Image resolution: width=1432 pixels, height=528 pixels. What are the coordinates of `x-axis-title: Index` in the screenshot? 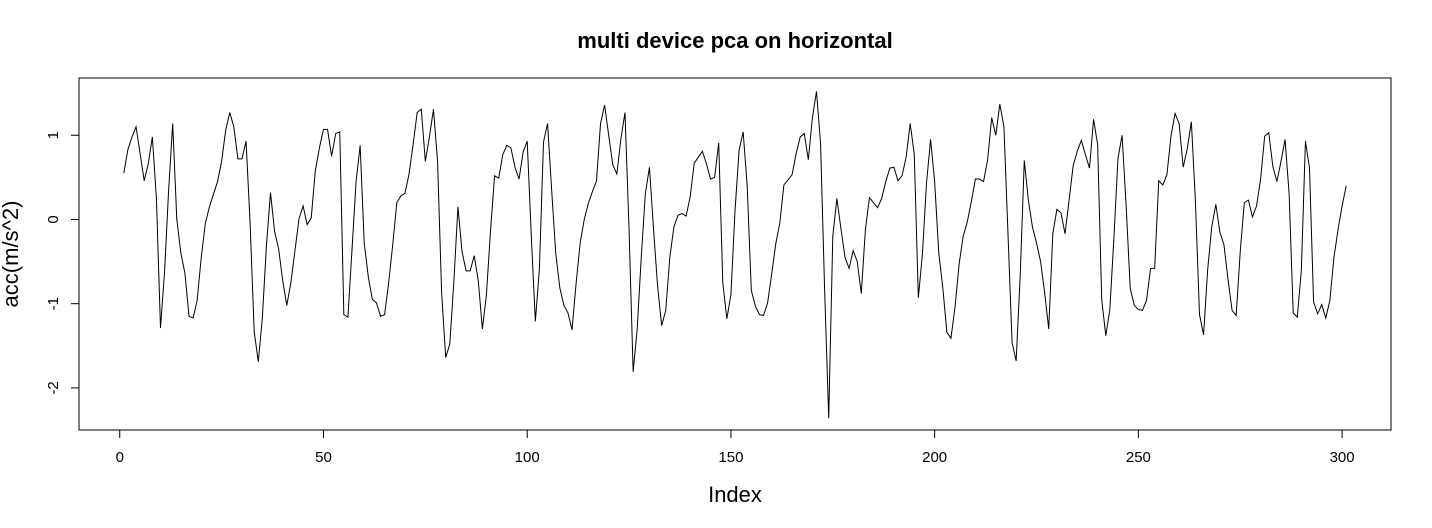 It's located at (735, 494).